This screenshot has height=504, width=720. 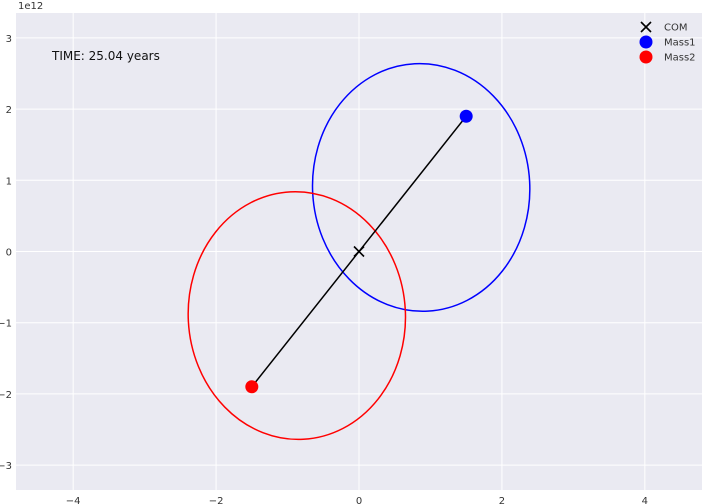 I want to click on com-marker, so click(x=359, y=251).